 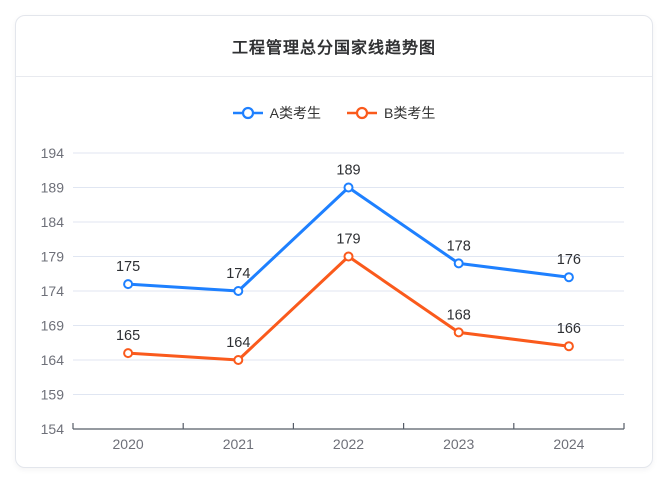 I want to click on data-point-label: 176, so click(x=569, y=260).